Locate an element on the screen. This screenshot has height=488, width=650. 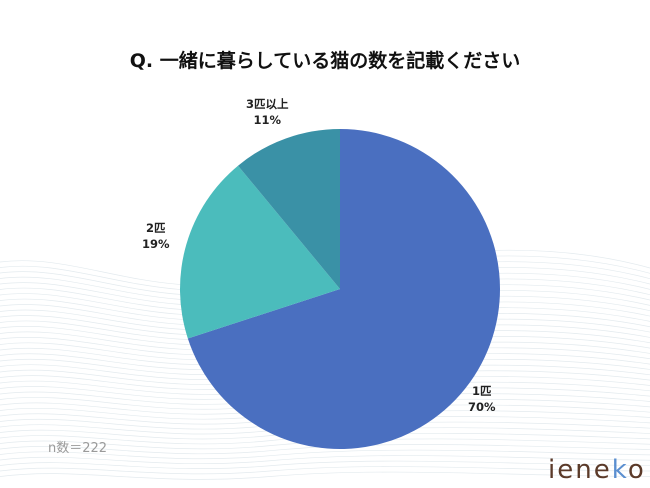
slice-percent: 70% is located at coordinates (482, 407).